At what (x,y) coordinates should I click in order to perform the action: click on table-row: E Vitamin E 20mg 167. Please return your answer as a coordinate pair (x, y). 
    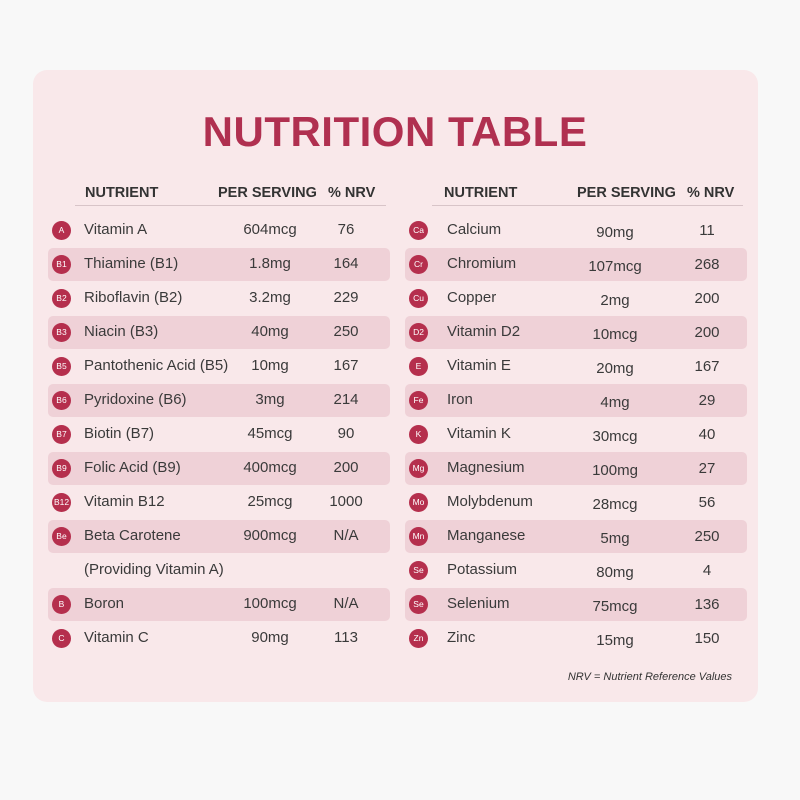
    Looking at the image, I should click on (574, 366).